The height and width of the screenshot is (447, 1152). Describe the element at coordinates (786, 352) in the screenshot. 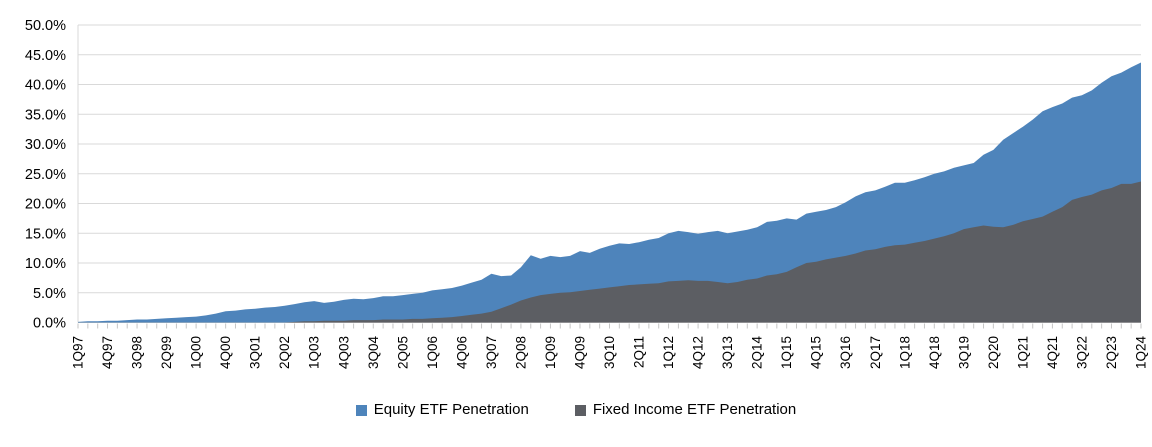

I see `x-tick-label: 1Q15` at that location.